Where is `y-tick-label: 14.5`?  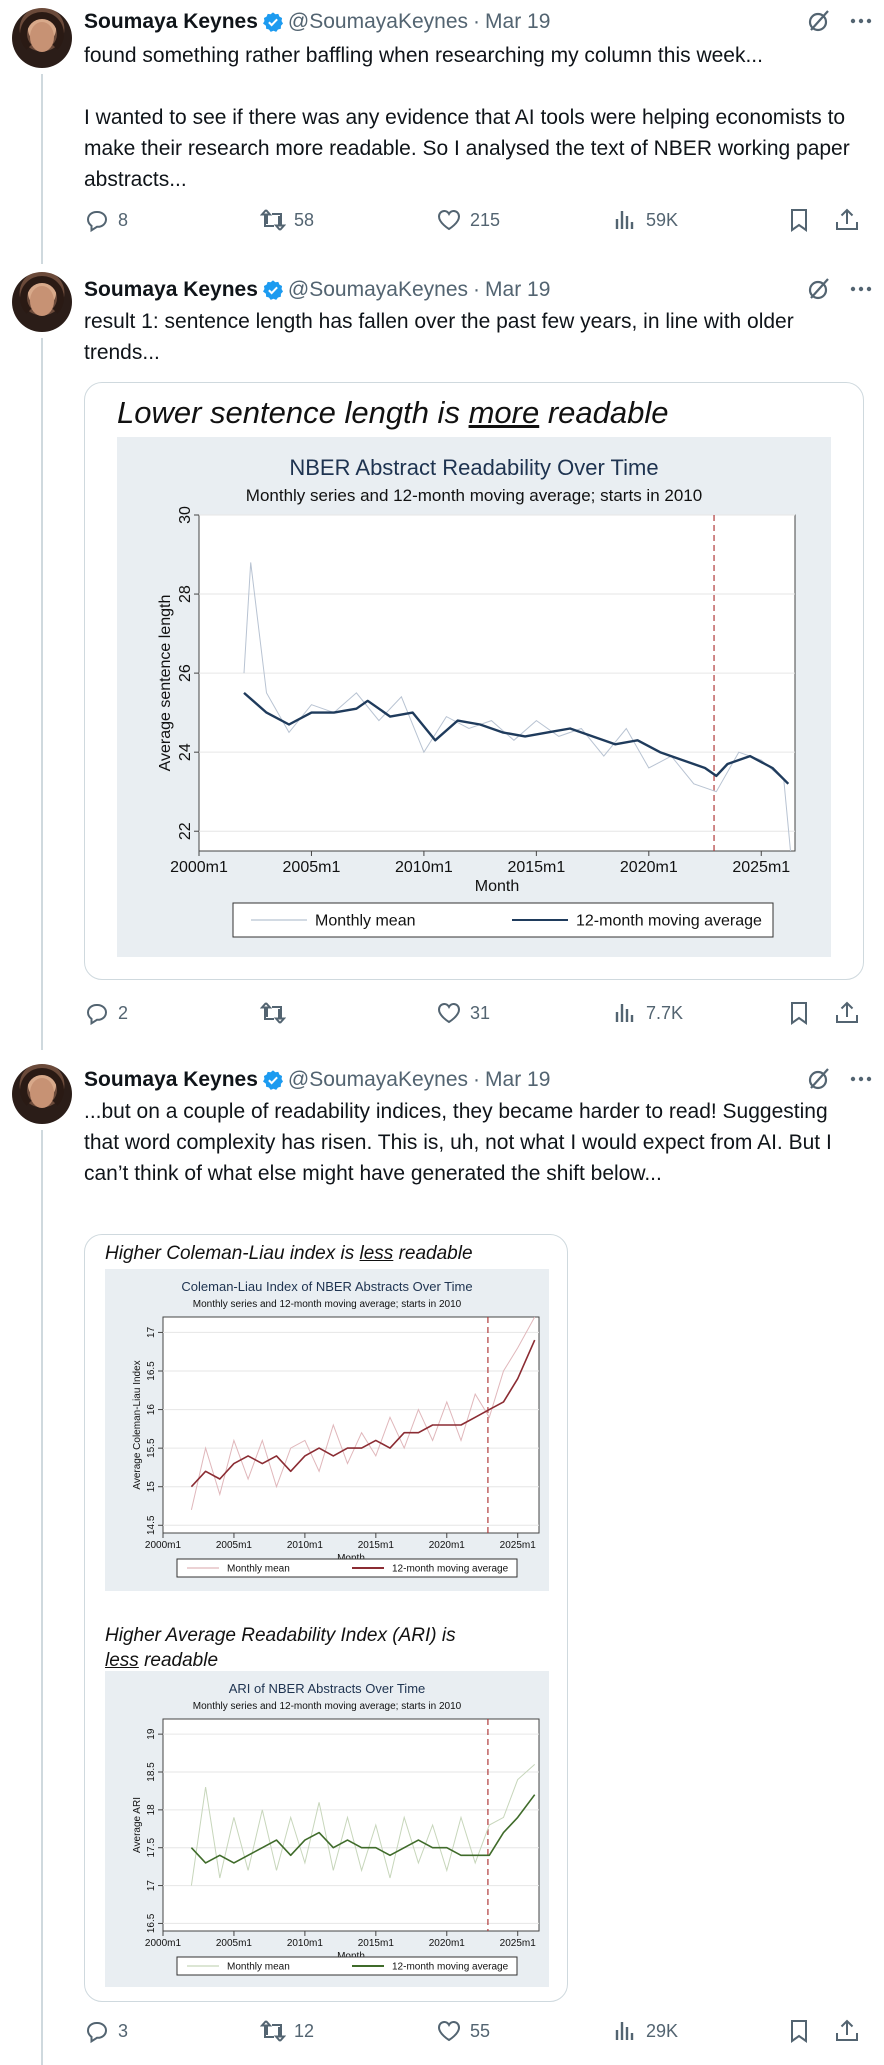 y-tick-label: 14.5 is located at coordinates (151, 1525).